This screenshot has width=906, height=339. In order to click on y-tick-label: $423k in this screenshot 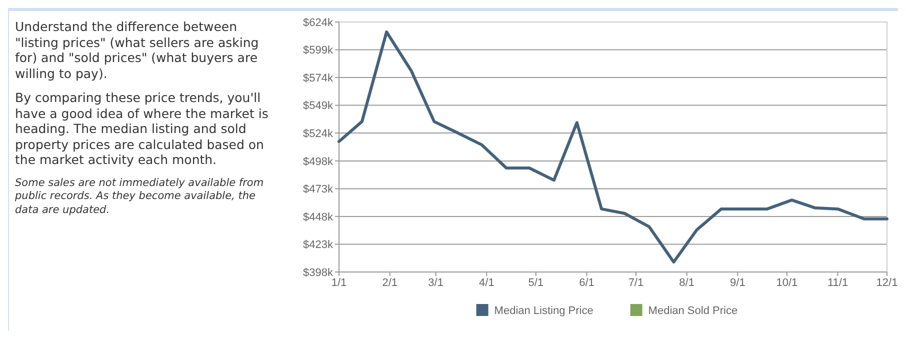, I will do `click(318, 245)`.